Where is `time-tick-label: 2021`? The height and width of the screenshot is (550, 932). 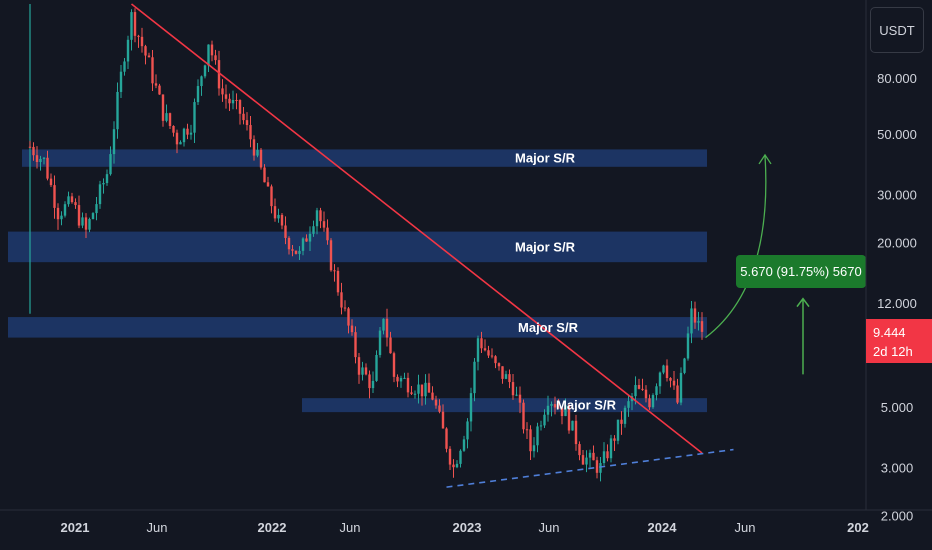
time-tick-label: 2021 is located at coordinates (75, 527).